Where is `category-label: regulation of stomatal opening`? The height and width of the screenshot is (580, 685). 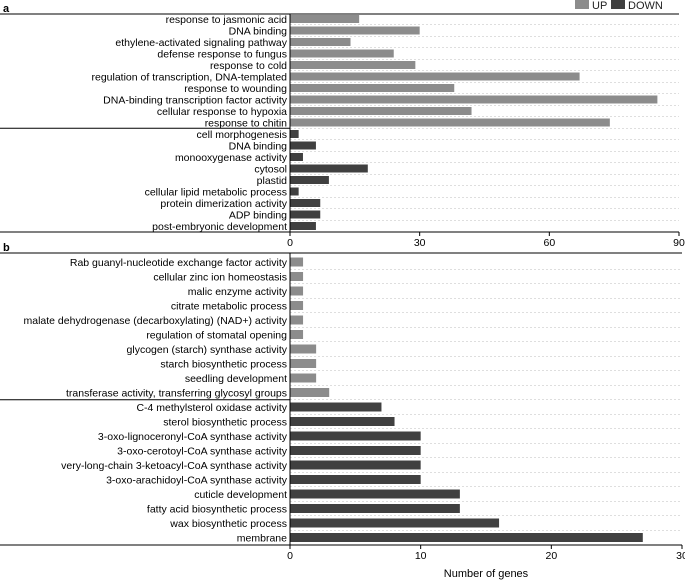 category-label: regulation of stomatal opening is located at coordinates (216, 335).